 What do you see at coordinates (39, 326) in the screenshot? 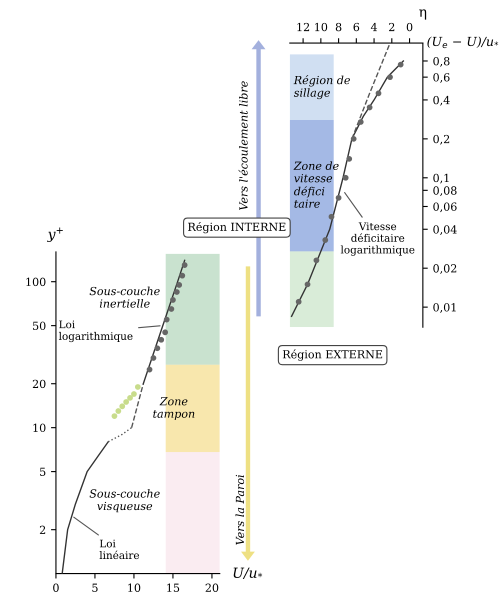
I see `y-tick-label: 50` at bounding box center [39, 326].